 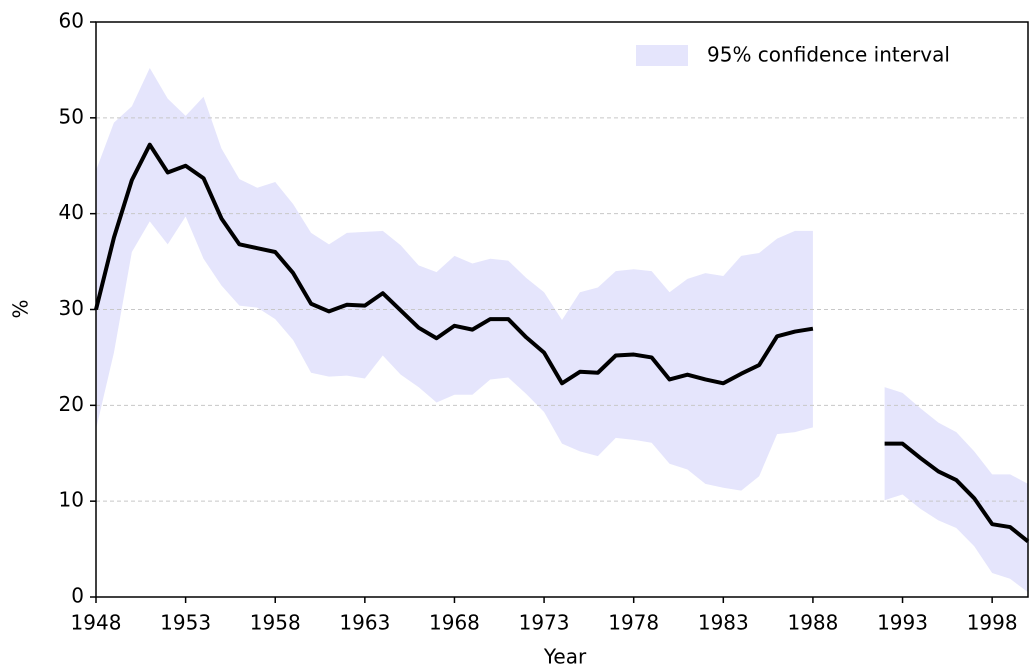 What do you see at coordinates (812, 623) in the screenshot?
I see `x-tick-label: 1988` at bounding box center [812, 623].